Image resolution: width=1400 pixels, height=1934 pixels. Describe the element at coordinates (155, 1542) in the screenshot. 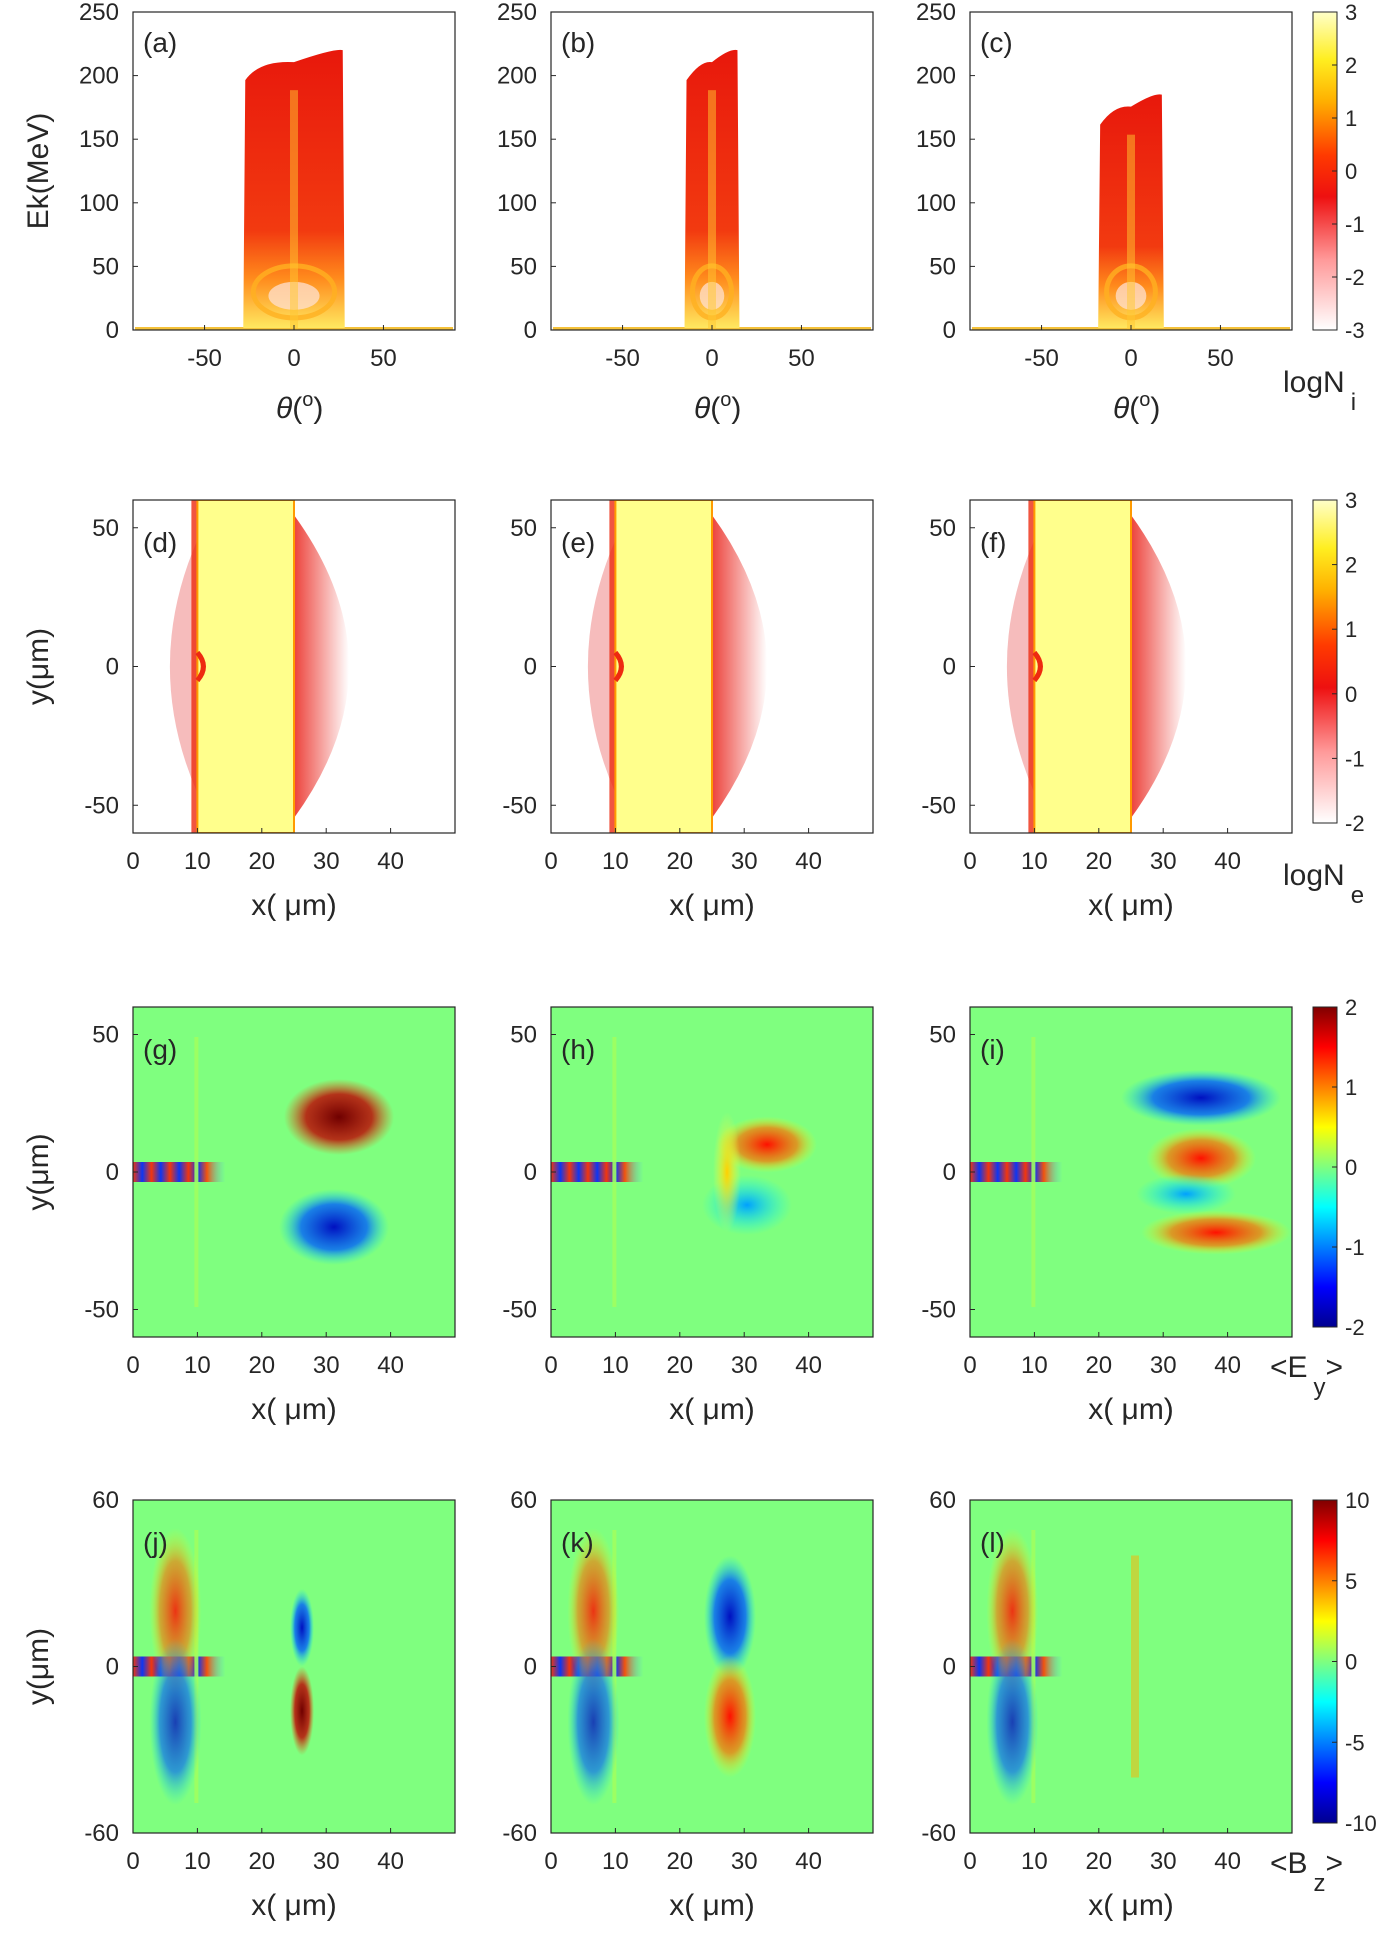

I see `panel-label: (j)` at that location.